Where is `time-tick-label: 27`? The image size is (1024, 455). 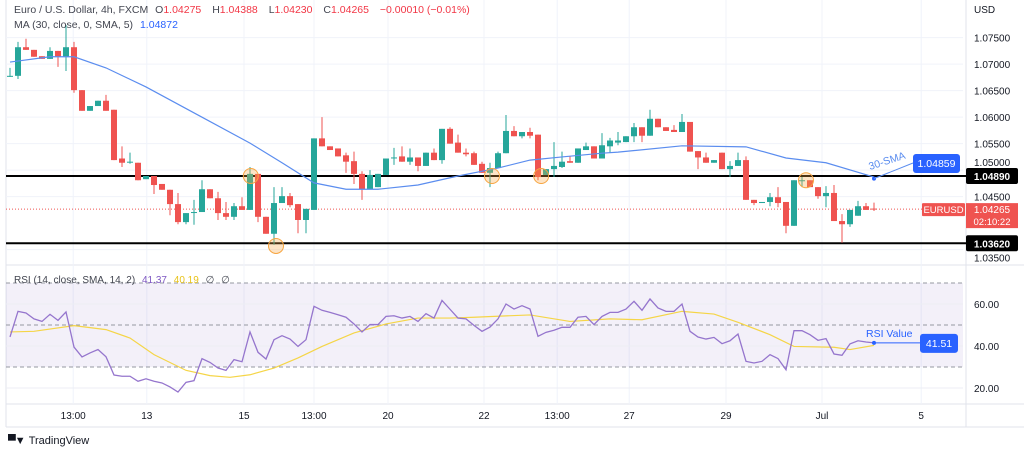
time-tick-label: 27 is located at coordinates (630, 416).